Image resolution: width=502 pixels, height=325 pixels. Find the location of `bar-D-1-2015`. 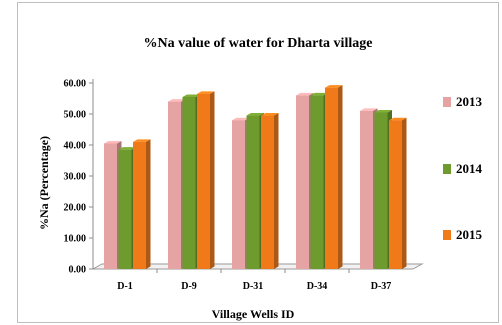

bar-D-1-2015 is located at coordinates (142, 204).